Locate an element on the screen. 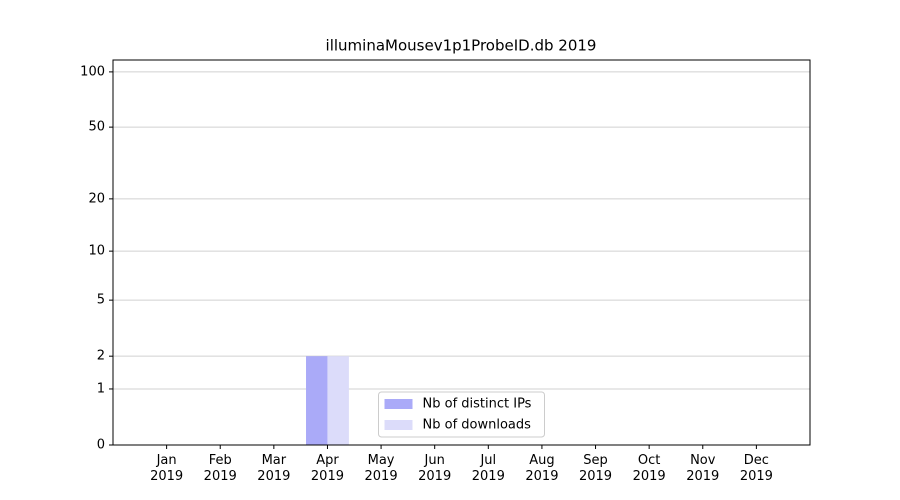 Image resolution: width=900 pixels, height=500 pixels. x-tick-label: Jul 2019 is located at coordinates (488, 468).